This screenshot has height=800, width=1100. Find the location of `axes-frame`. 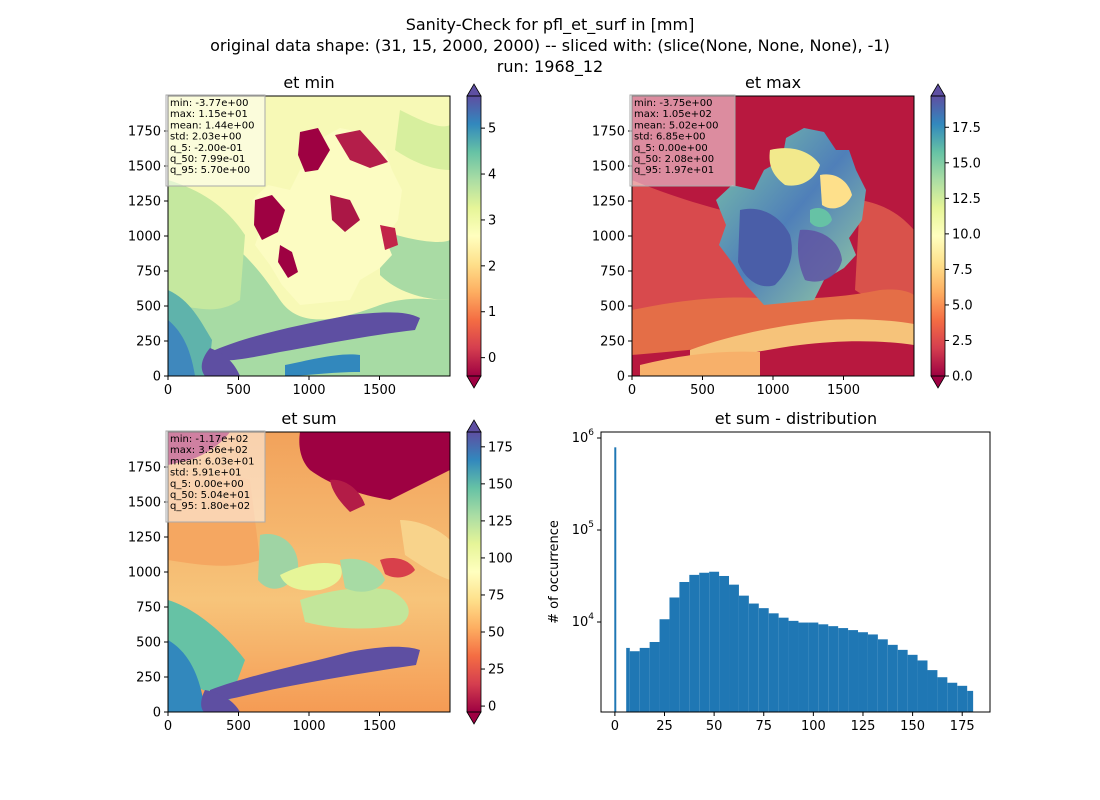

axes-frame is located at coordinates (795, 572).